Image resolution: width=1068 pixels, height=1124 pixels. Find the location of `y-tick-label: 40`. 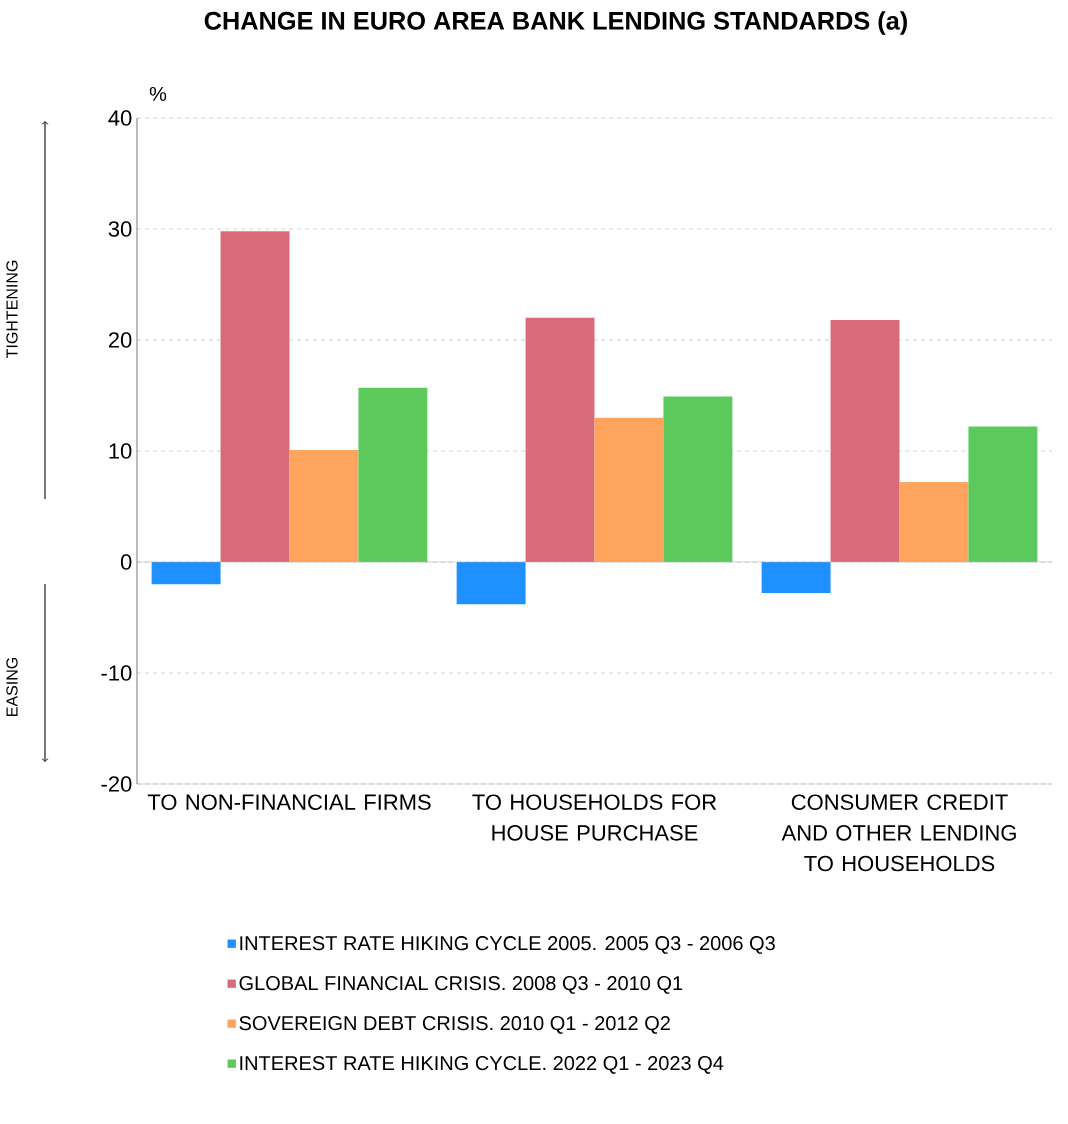

y-tick-label: 40 is located at coordinates (120, 118).